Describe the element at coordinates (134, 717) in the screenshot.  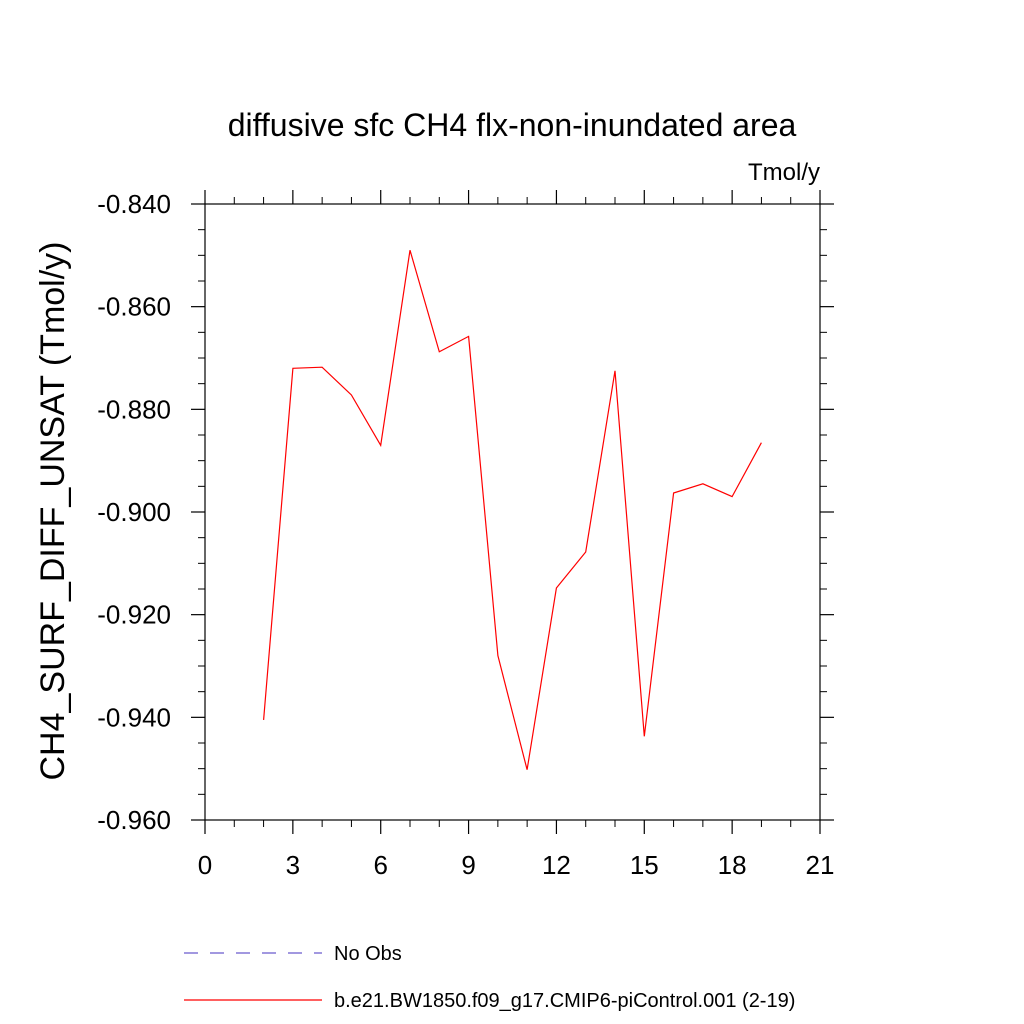
I see `y-tick-label: -0.940` at that location.